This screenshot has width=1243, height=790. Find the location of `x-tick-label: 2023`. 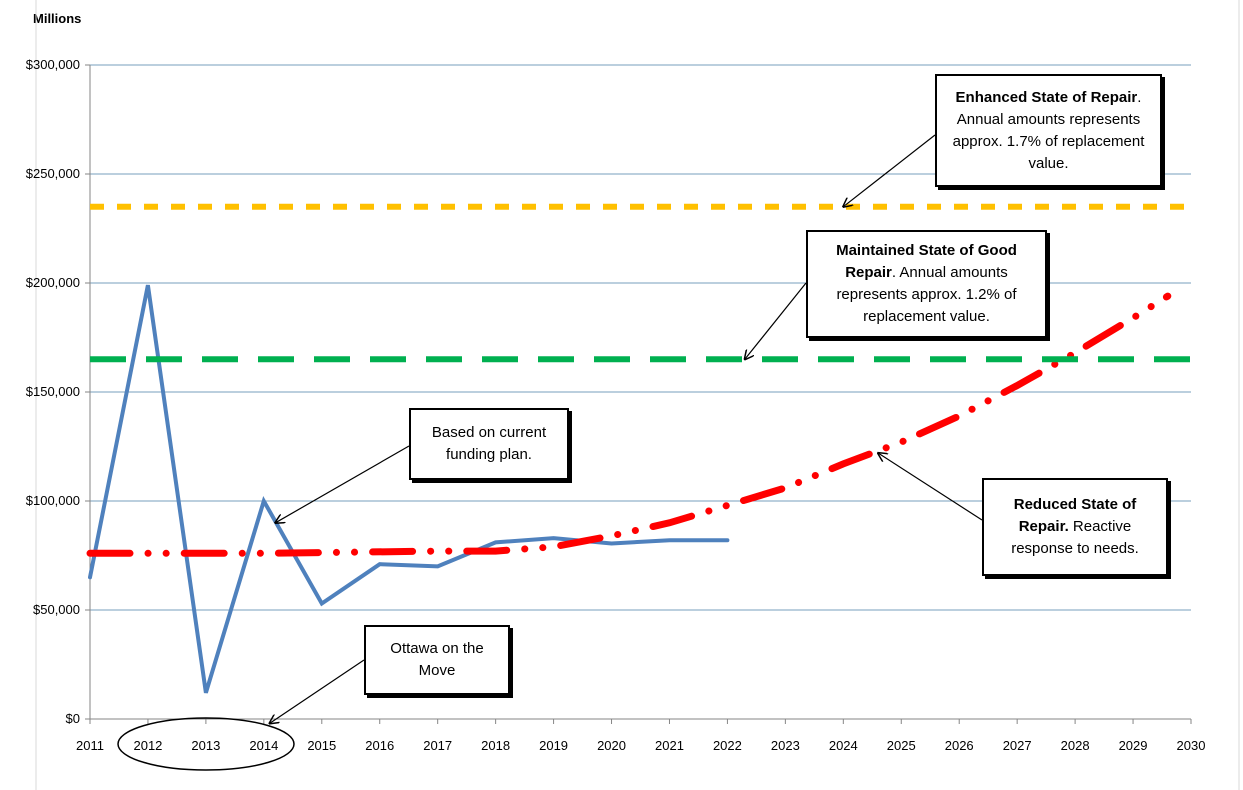

x-tick-label: 2023 is located at coordinates (785, 745).